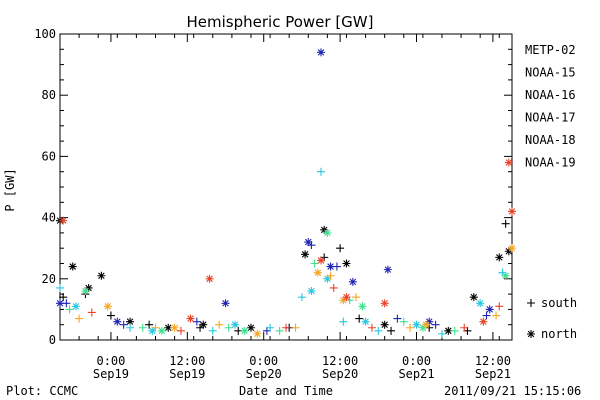 The image size is (600, 400). Describe the element at coordinates (10, 189) in the screenshot. I see `y-axis-label: P [GW]` at that location.